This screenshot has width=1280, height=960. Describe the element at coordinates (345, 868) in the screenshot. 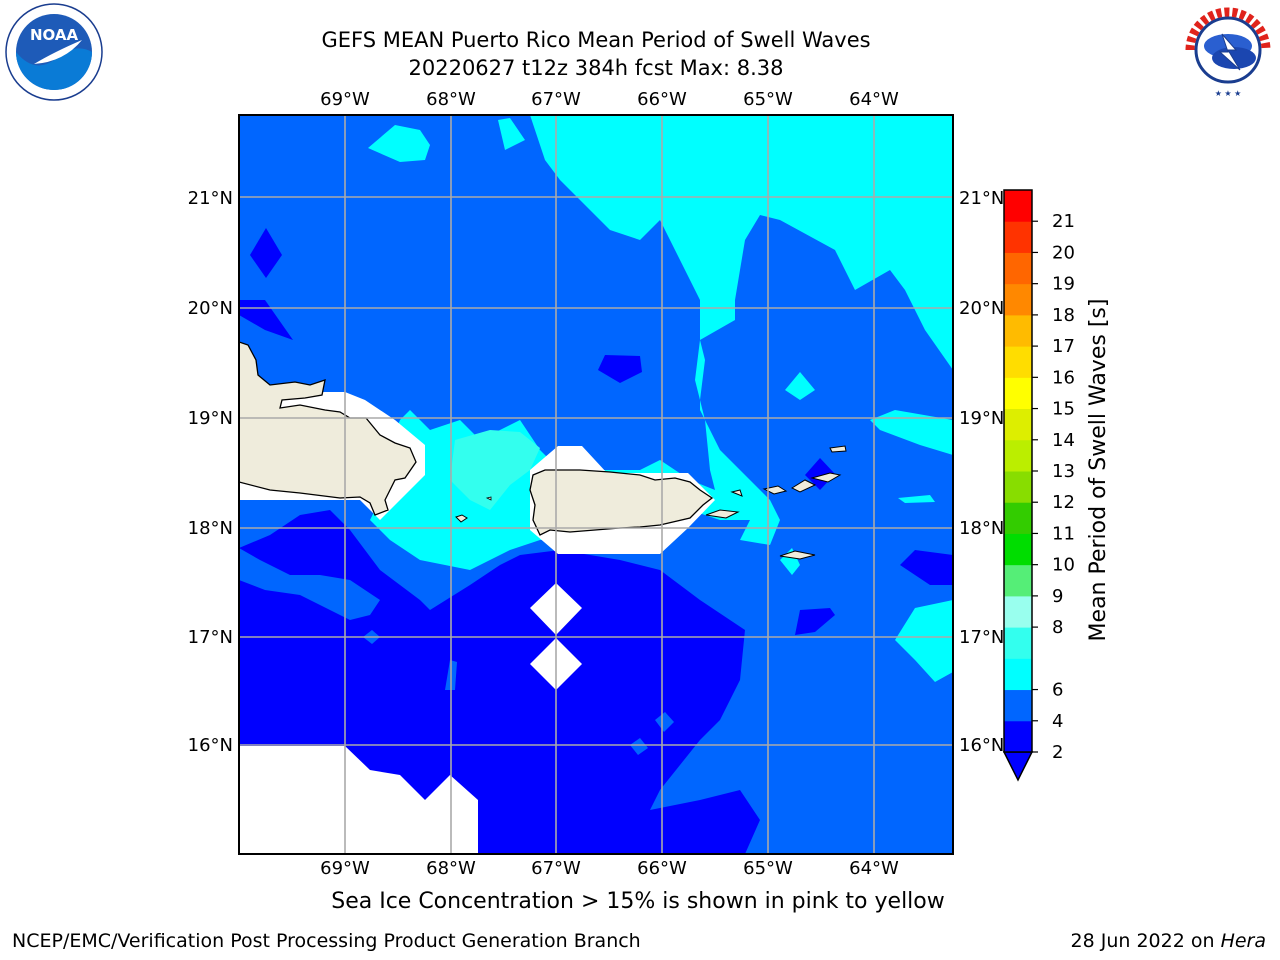

I see `lon-label-bottom: 69°W` at that location.